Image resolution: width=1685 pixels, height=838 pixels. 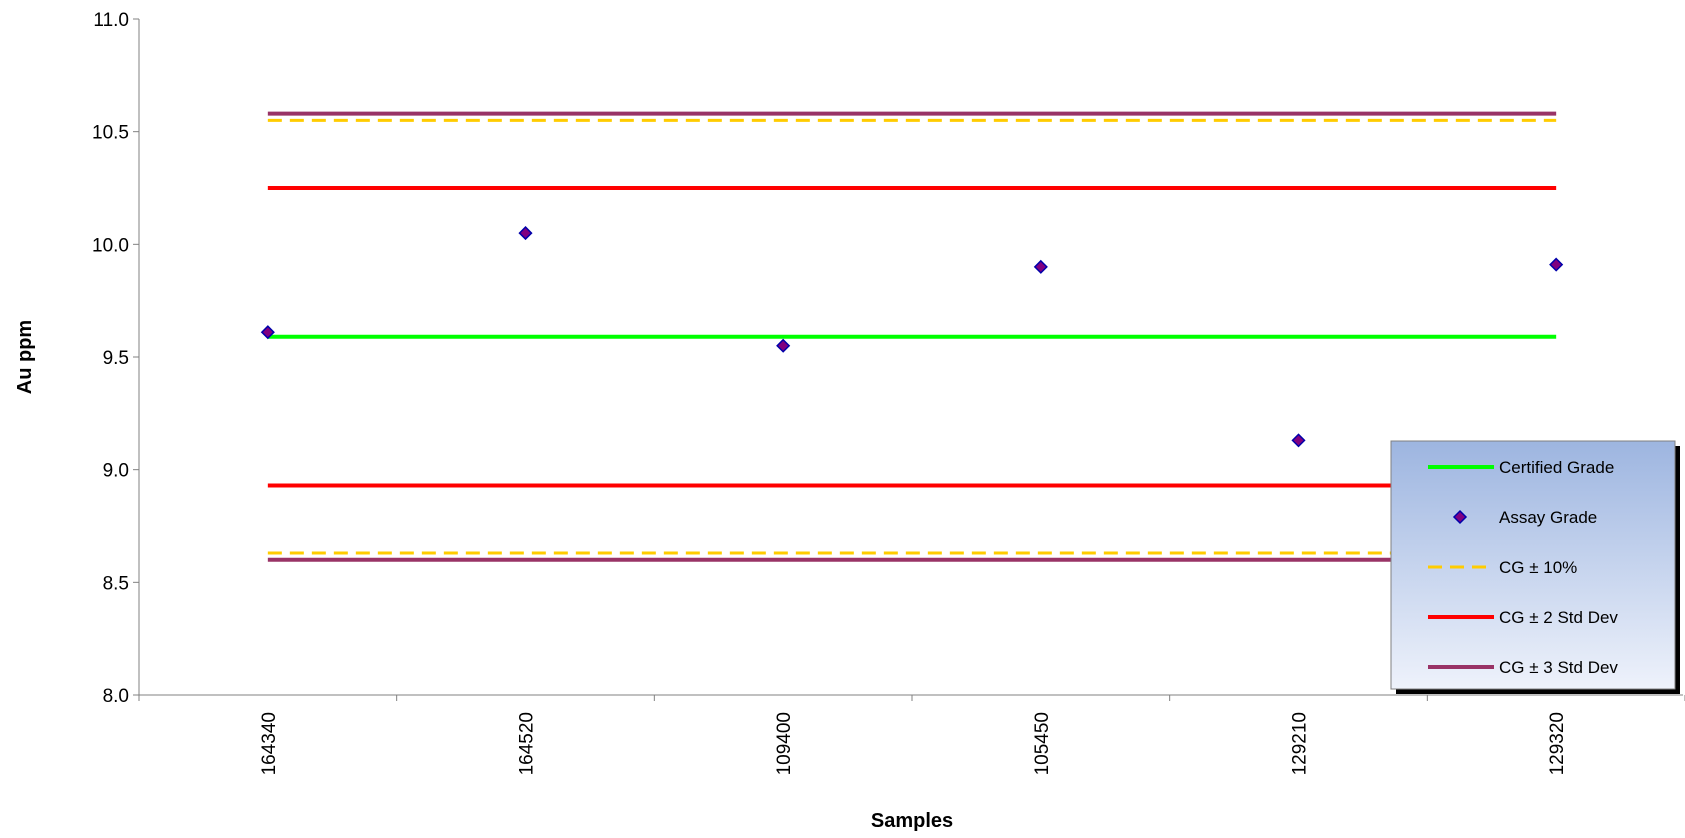 I want to click on x-tick-label: 129320, so click(x=1557, y=743).